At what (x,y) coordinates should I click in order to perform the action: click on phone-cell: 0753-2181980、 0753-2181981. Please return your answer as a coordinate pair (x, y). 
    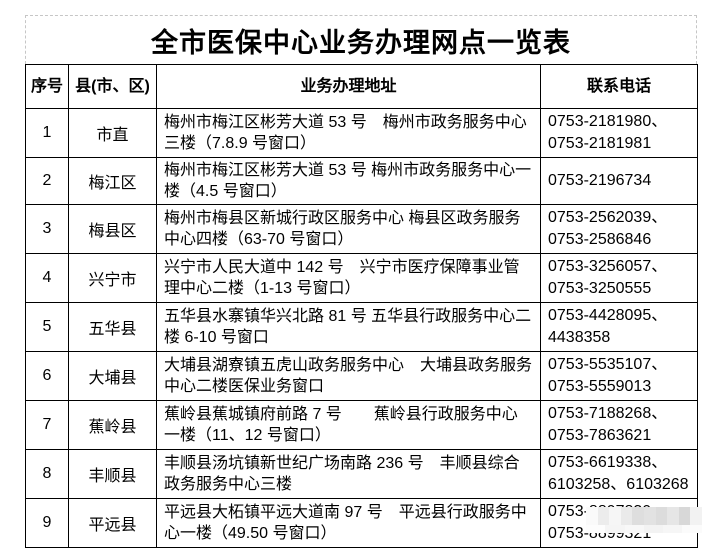
    Looking at the image, I should click on (619, 133).